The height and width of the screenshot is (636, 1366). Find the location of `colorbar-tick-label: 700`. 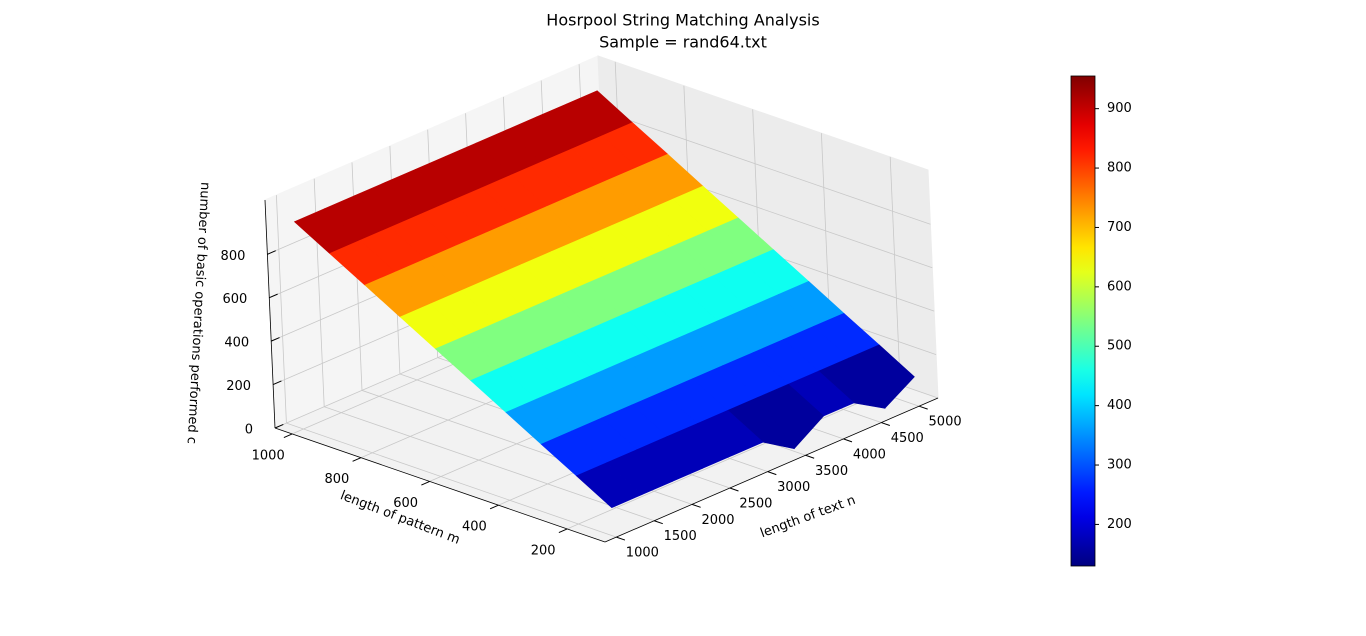

colorbar-tick-label: 700 is located at coordinates (1119, 227).